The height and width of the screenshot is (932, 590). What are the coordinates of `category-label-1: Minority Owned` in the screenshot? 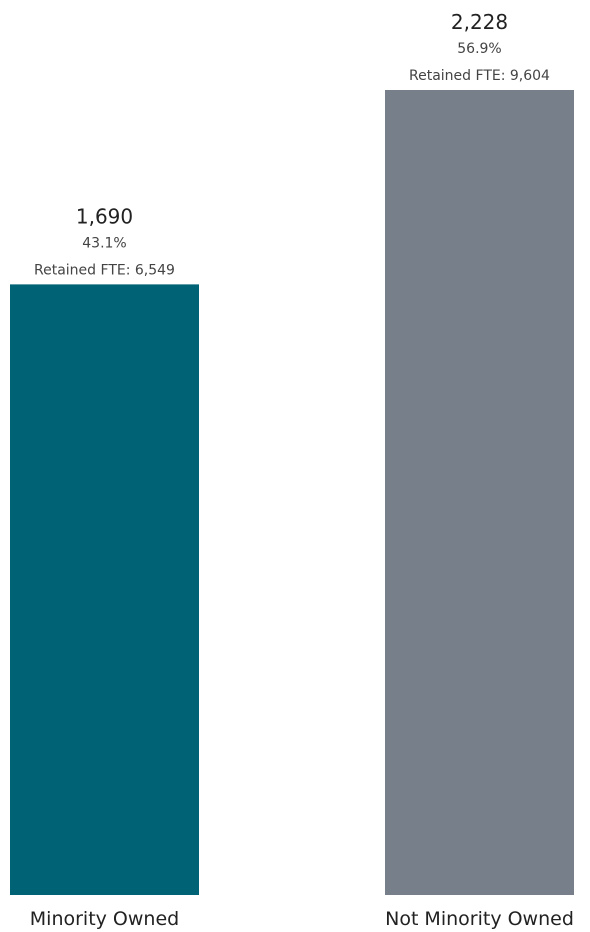 It's located at (104, 919).